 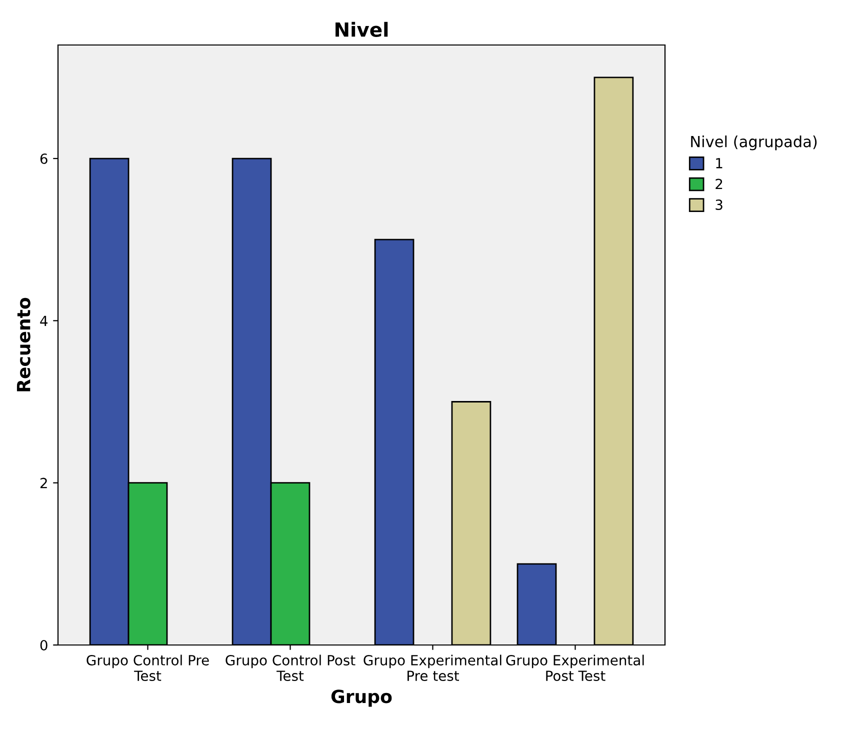 What do you see at coordinates (719, 184) in the screenshot?
I see `legend-label: 2` at bounding box center [719, 184].